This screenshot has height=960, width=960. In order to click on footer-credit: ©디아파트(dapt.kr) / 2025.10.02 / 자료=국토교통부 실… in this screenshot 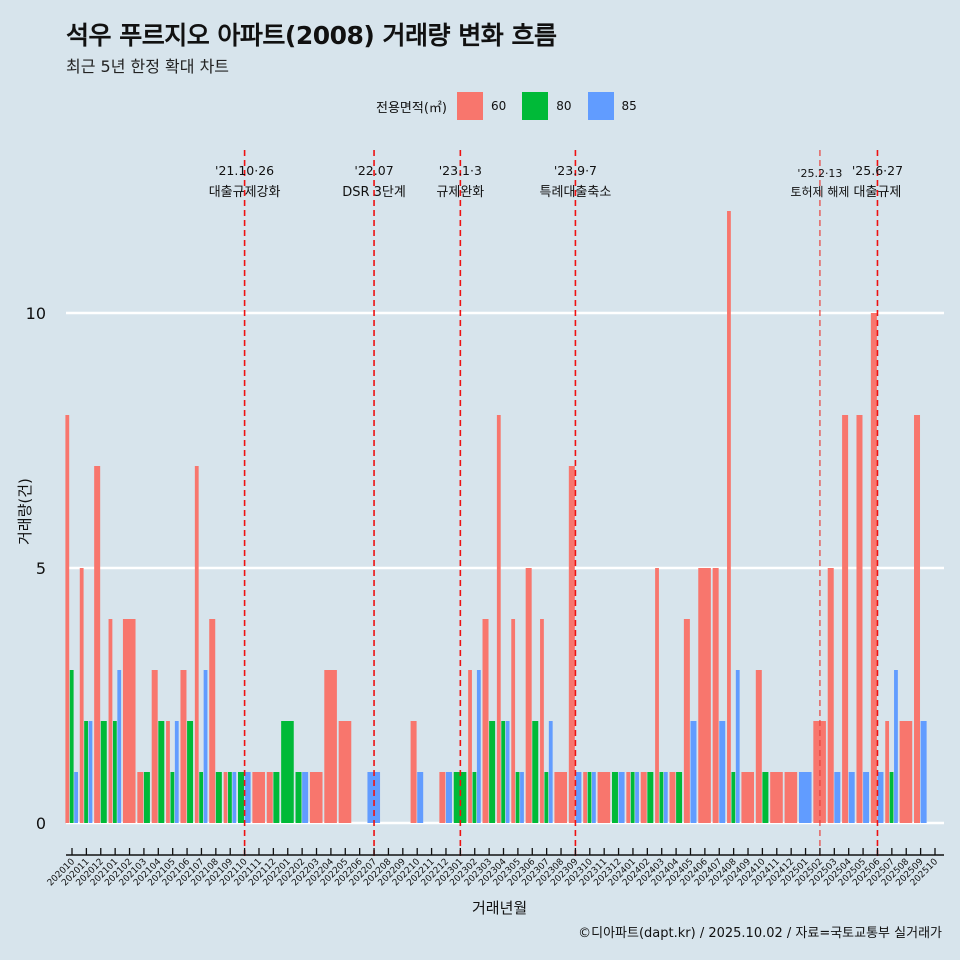, I will do `click(760, 933)`.